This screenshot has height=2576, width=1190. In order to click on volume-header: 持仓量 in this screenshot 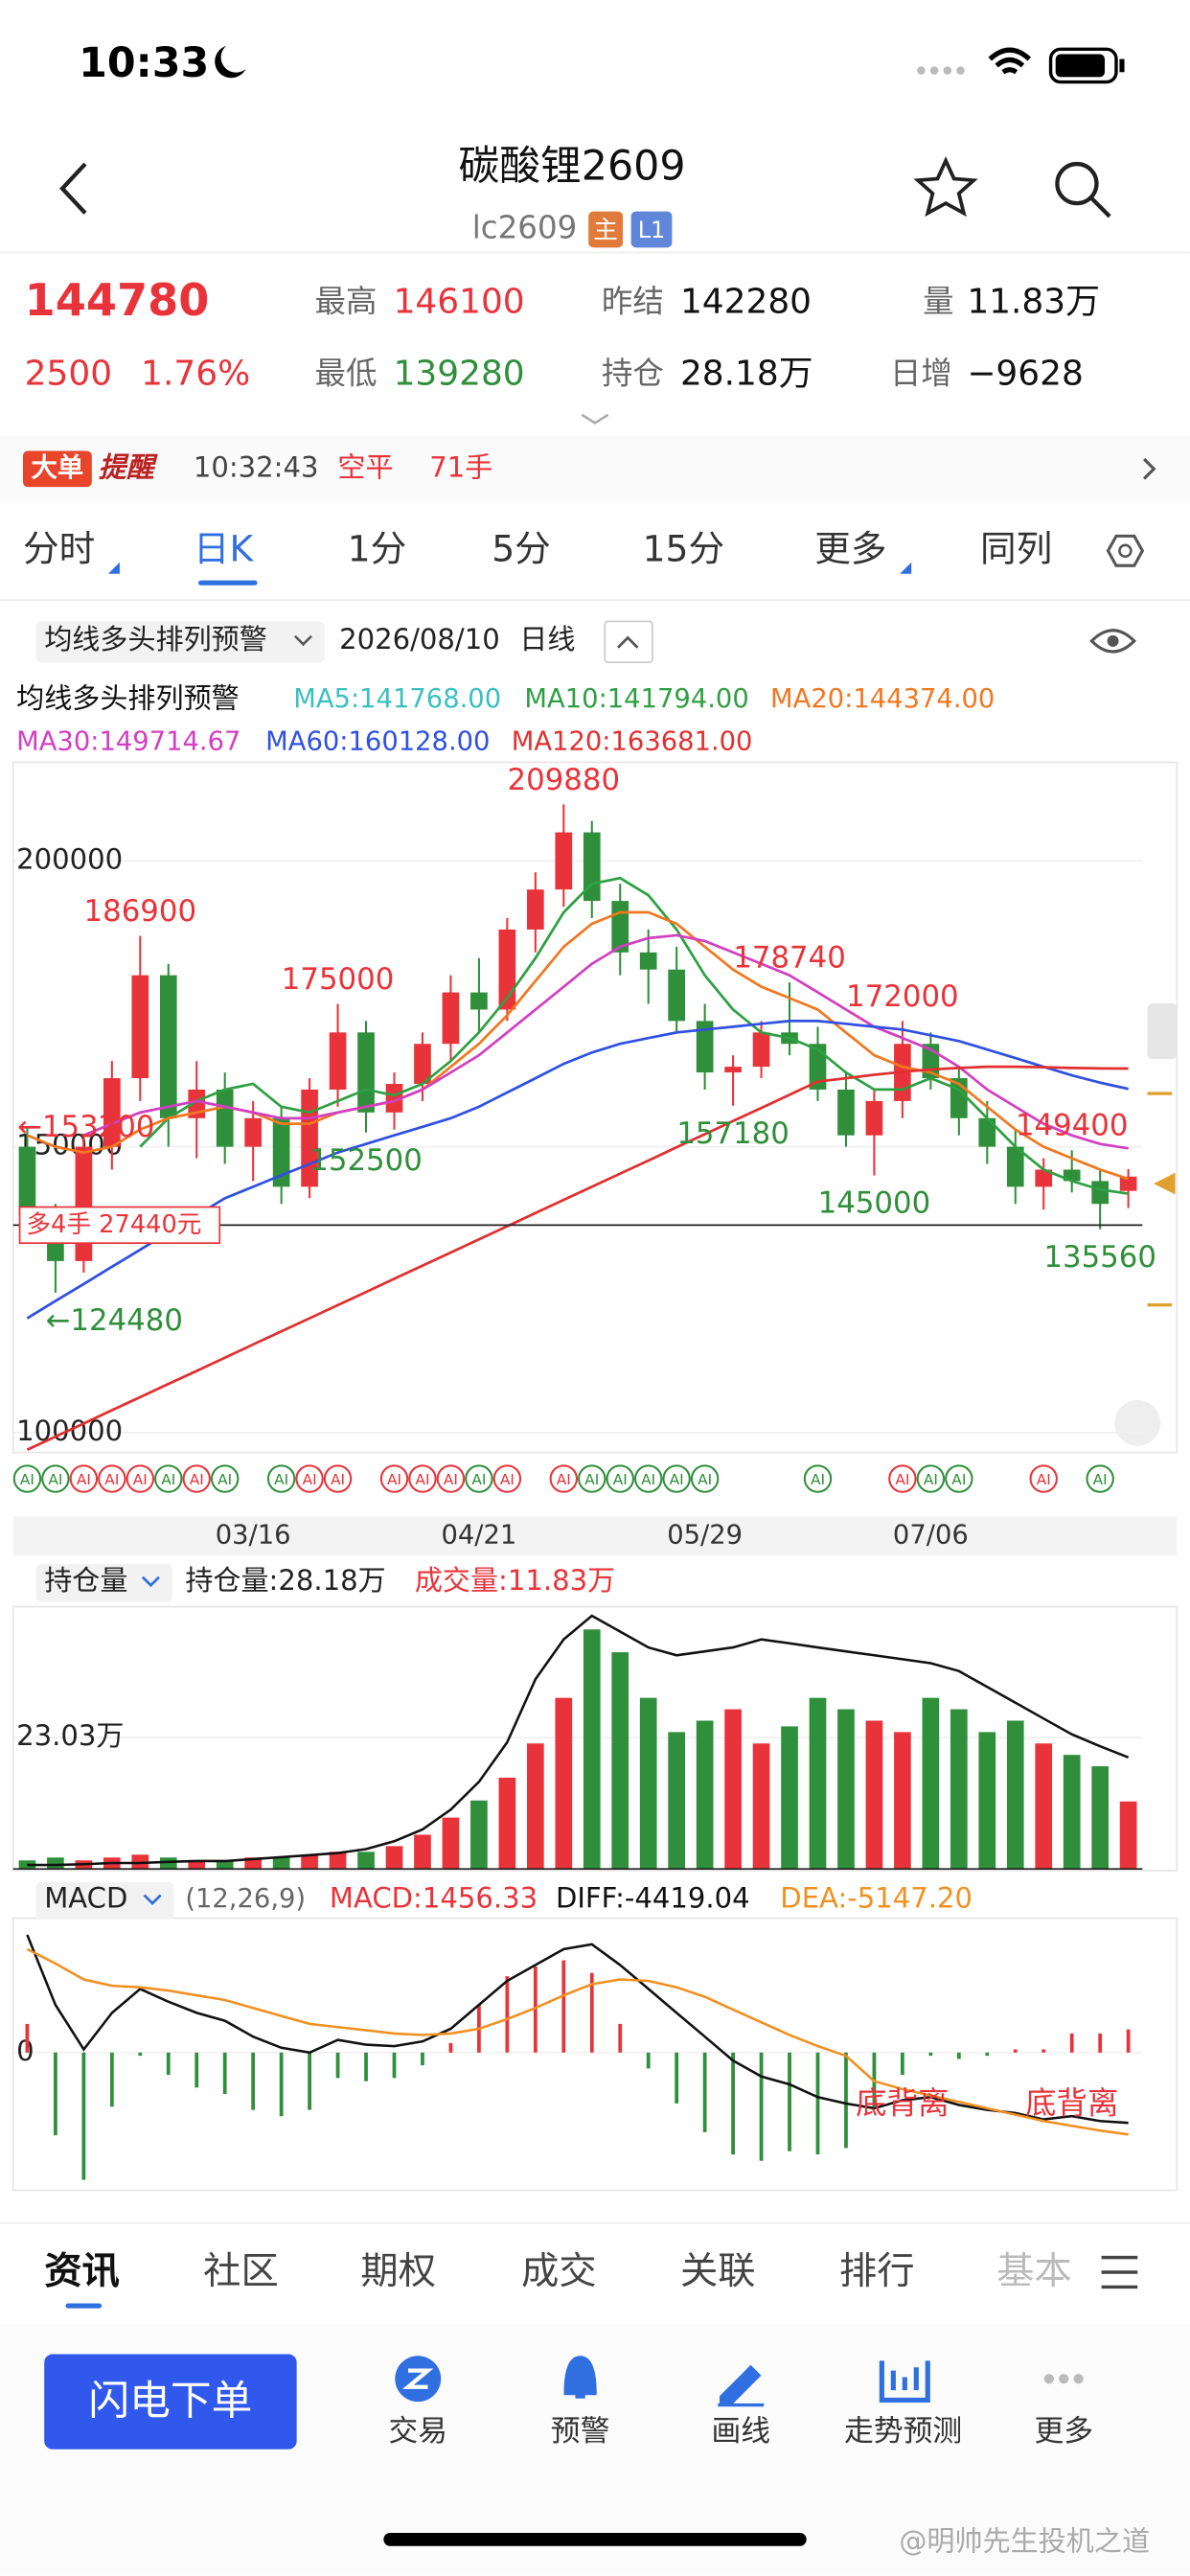, I will do `click(86, 1580)`.